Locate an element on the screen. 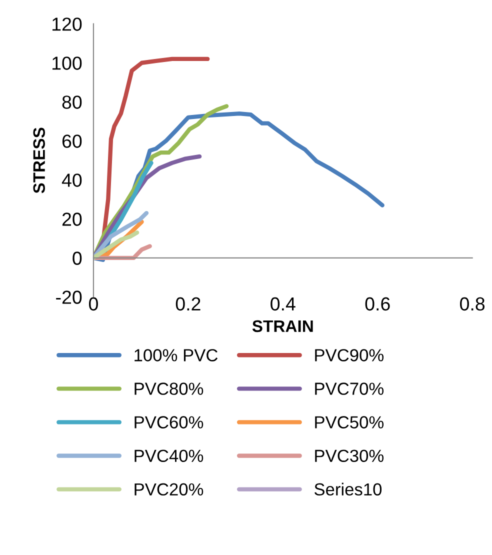 The height and width of the screenshot is (555, 492). legend-label: PVC50% is located at coordinates (349, 422).